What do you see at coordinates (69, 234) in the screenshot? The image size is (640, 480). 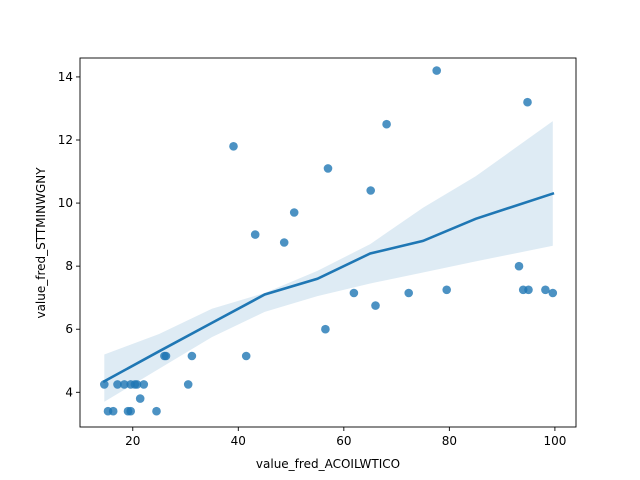 I see `y-axis-ticks: 4 6 8 10 12 14` at bounding box center [69, 234].